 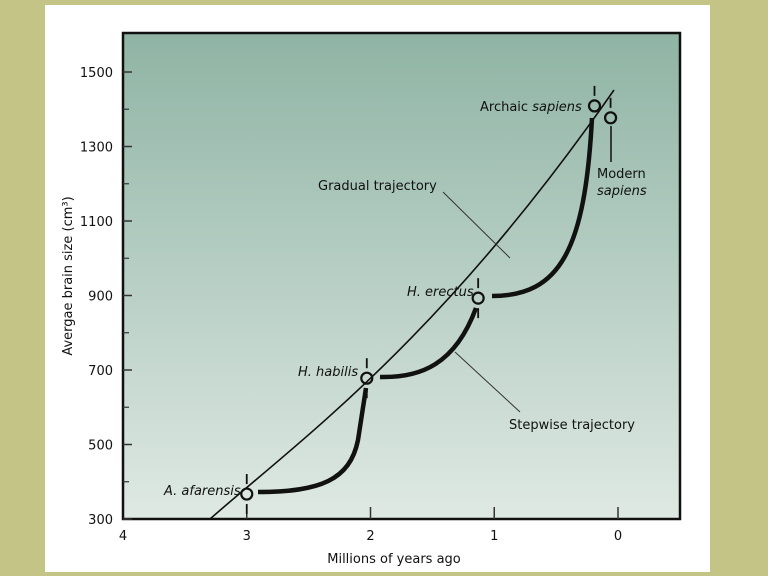 I want to click on x-tick-label: 0, so click(x=618, y=536).